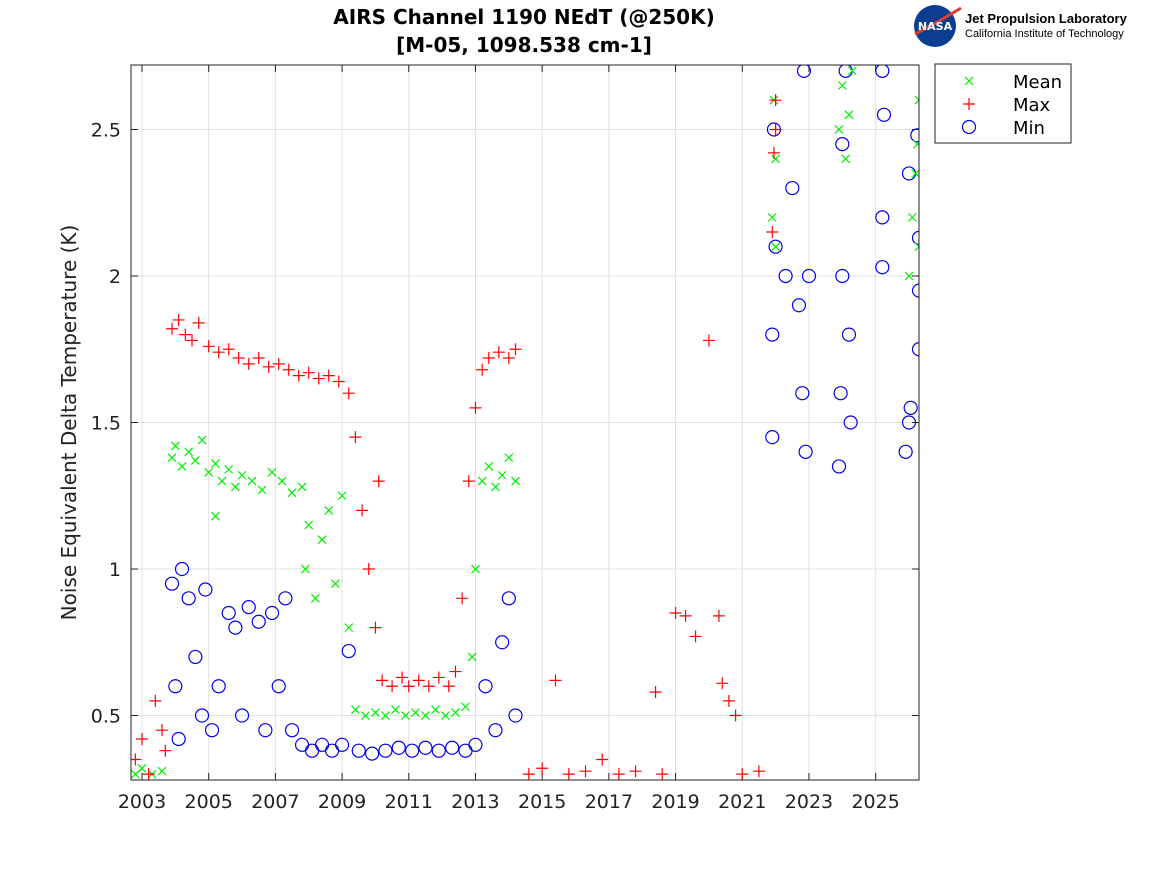 This screenshot has height=879, width=1167. I want to click on chart-title-line: [M-05, 1098.538 cm-1], so click(524, 45).